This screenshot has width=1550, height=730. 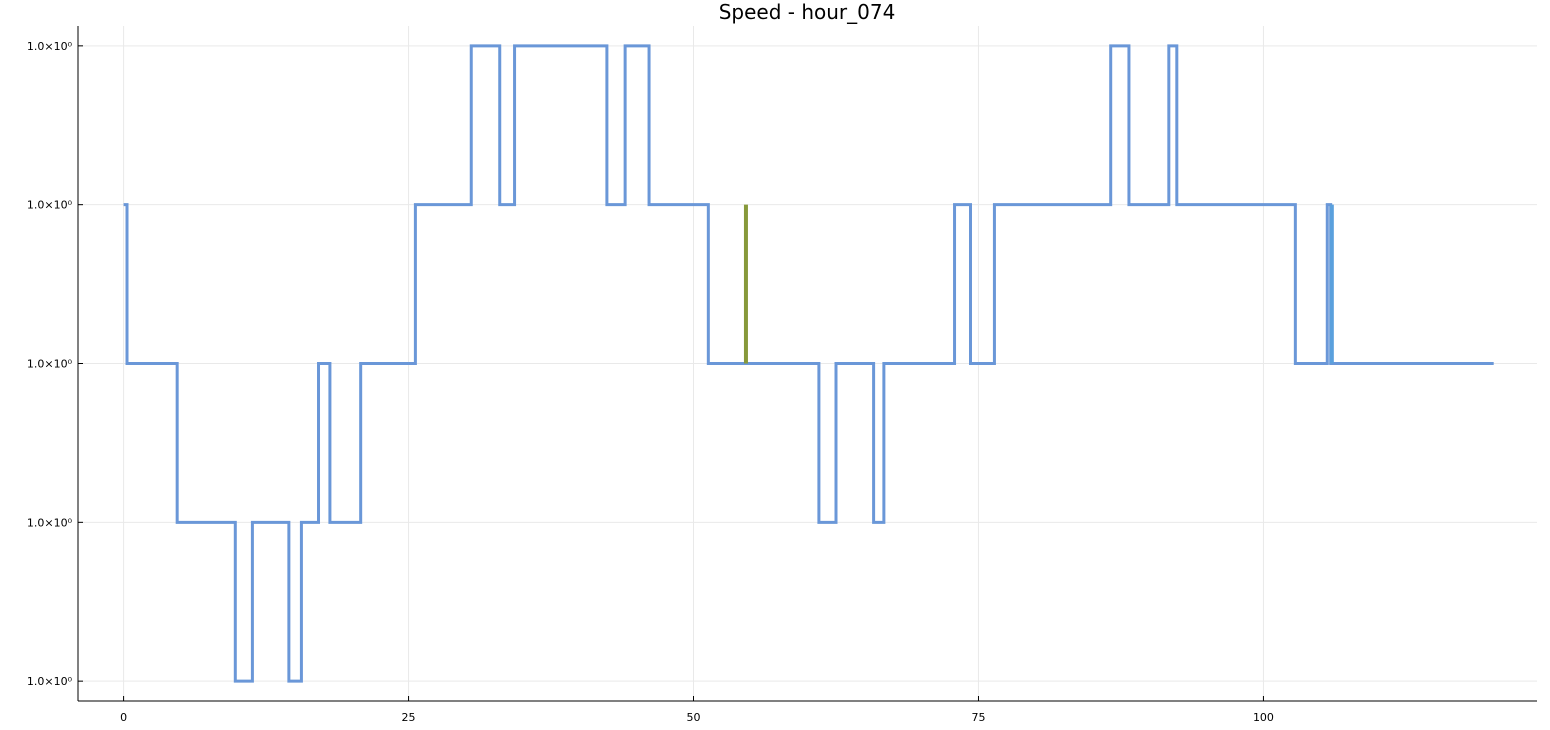 I want to click on chart-title: Speed - hour_074, so click(x=807, y=12).